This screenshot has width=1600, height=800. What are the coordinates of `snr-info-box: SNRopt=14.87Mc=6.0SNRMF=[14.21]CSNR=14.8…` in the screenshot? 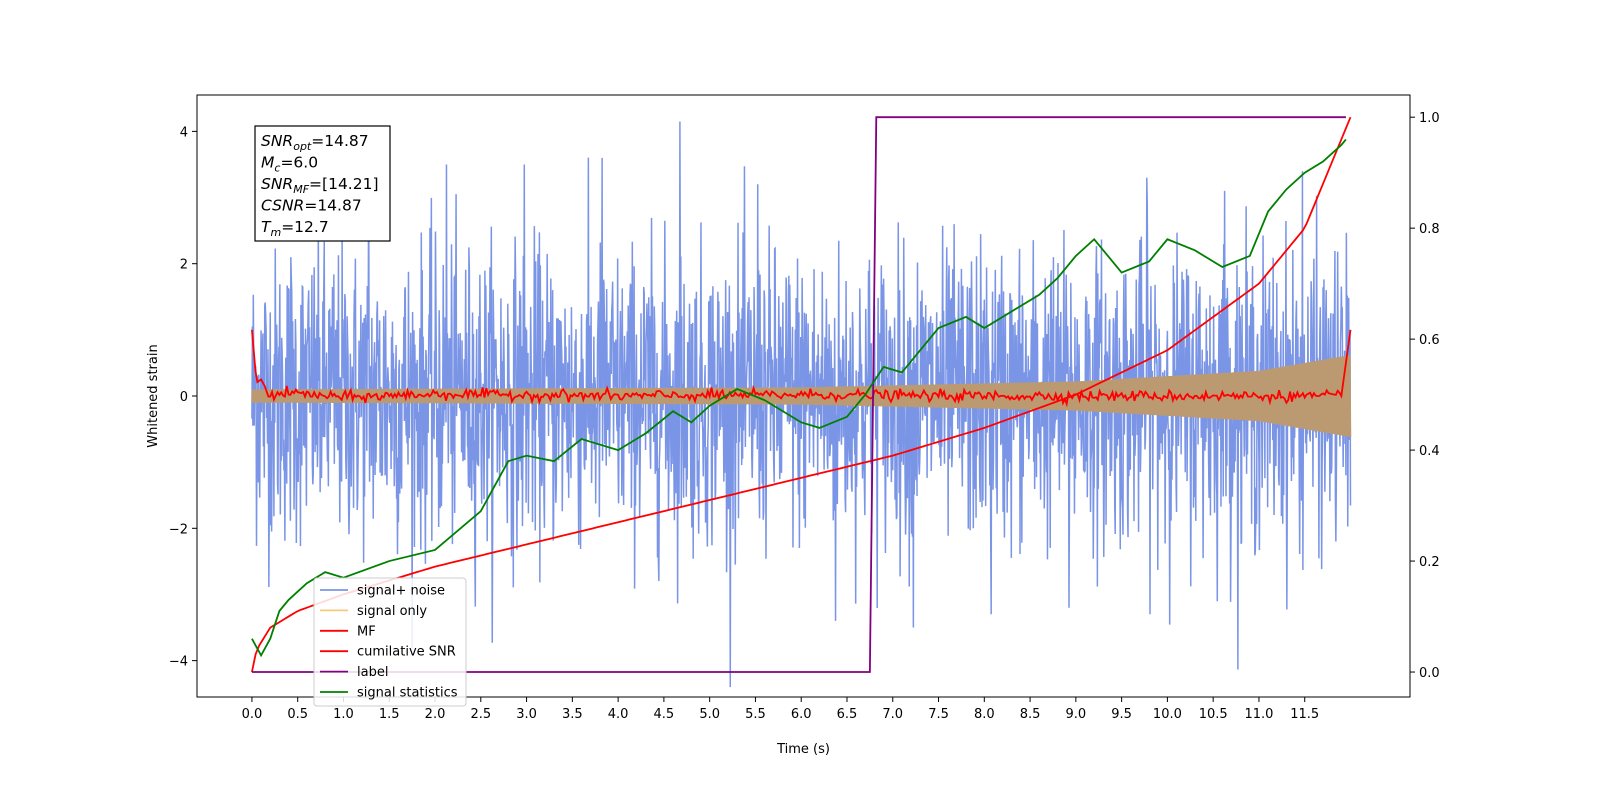 It's located at (322, 183).